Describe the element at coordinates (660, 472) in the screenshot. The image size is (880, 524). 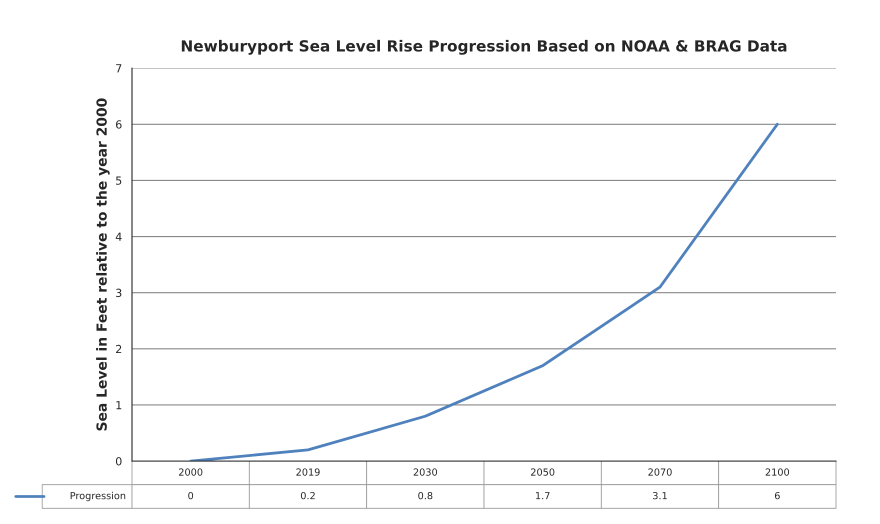
I see `x-tick-label: 2070` at that location.